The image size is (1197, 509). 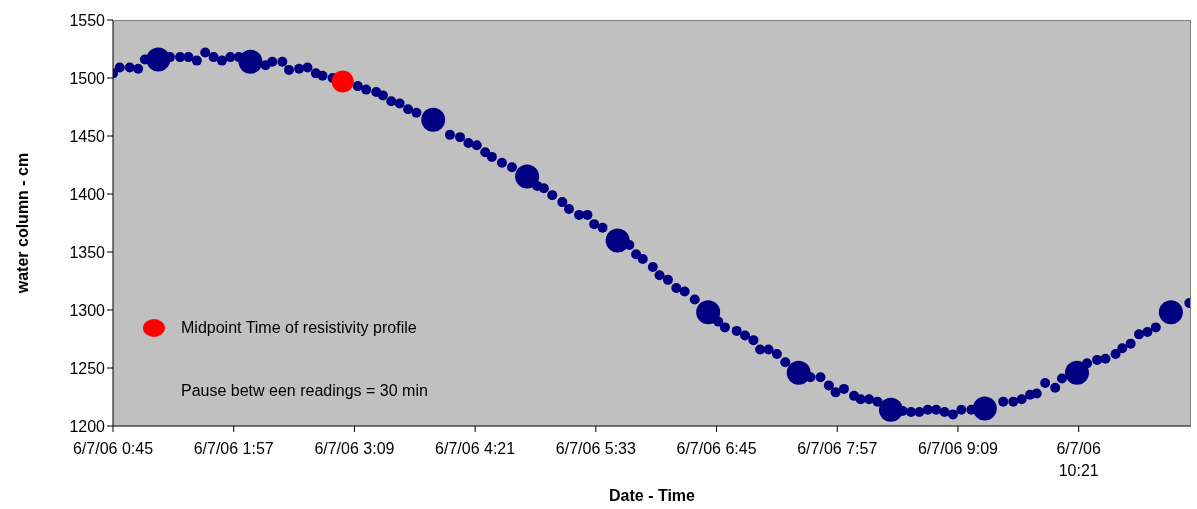 I want to click on annotation: Pause betw een readings = 30 min, so click(x=304, y=391).